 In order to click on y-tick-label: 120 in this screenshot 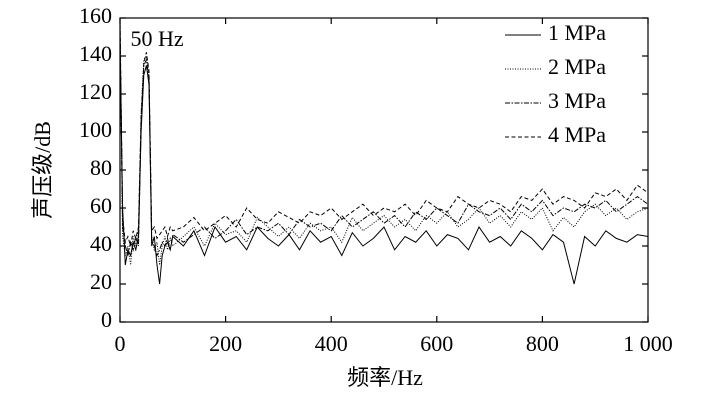, I will do `click(95, 91)`.